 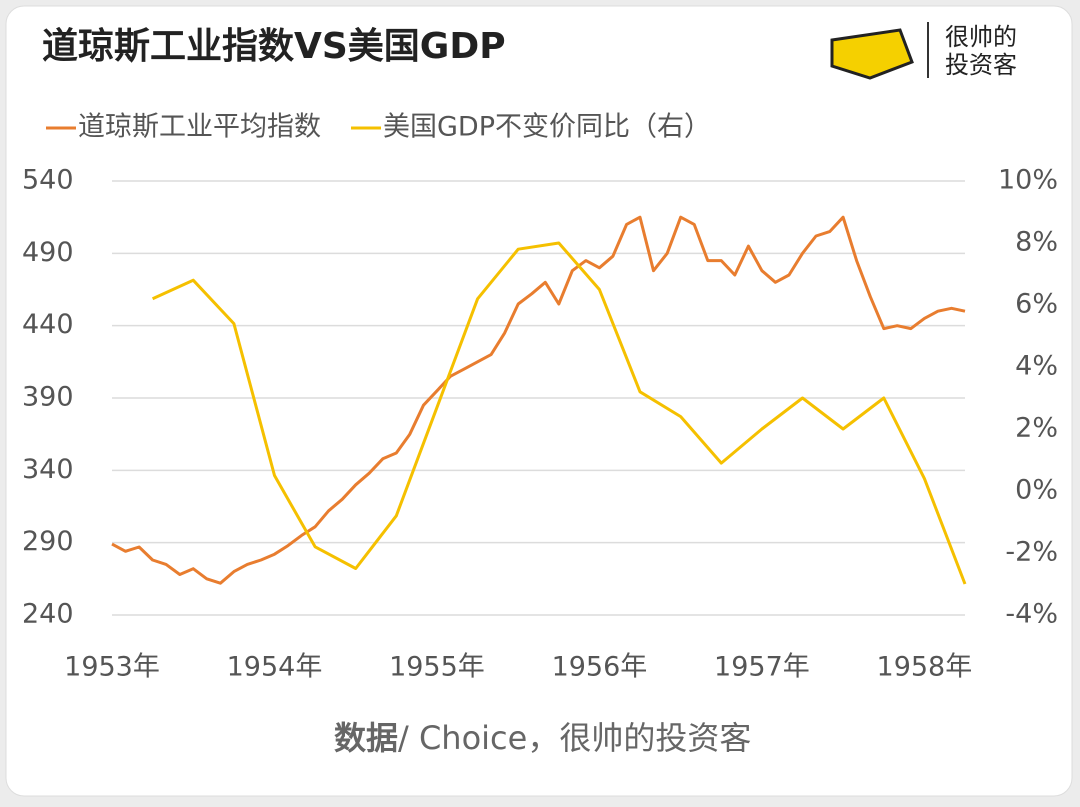 I want to click on logo-icon, so click(x=872, y=54).